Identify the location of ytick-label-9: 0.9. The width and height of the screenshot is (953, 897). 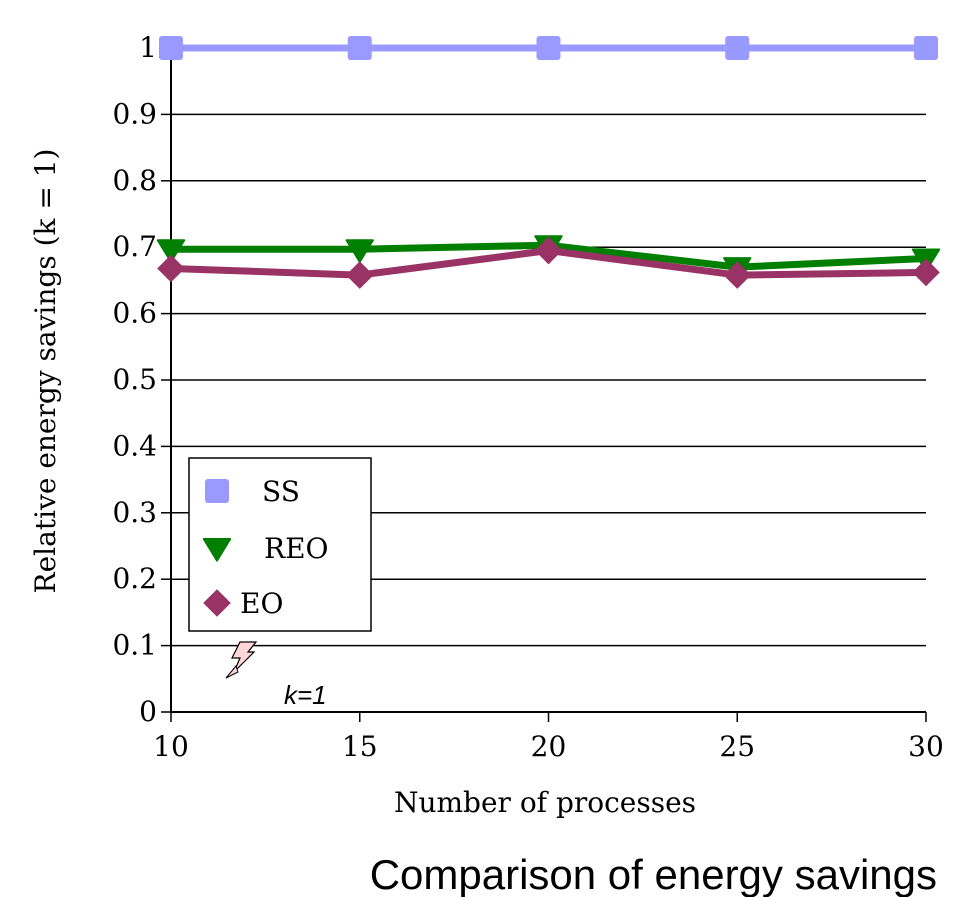
(134, 113).